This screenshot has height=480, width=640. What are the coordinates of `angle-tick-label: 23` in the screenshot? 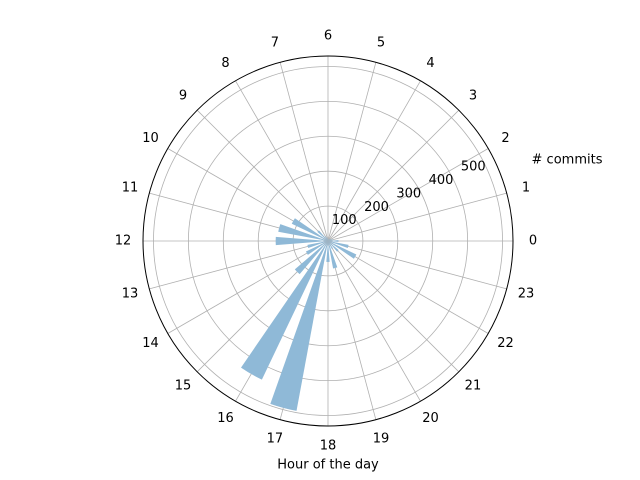 It's located at (526, 294).